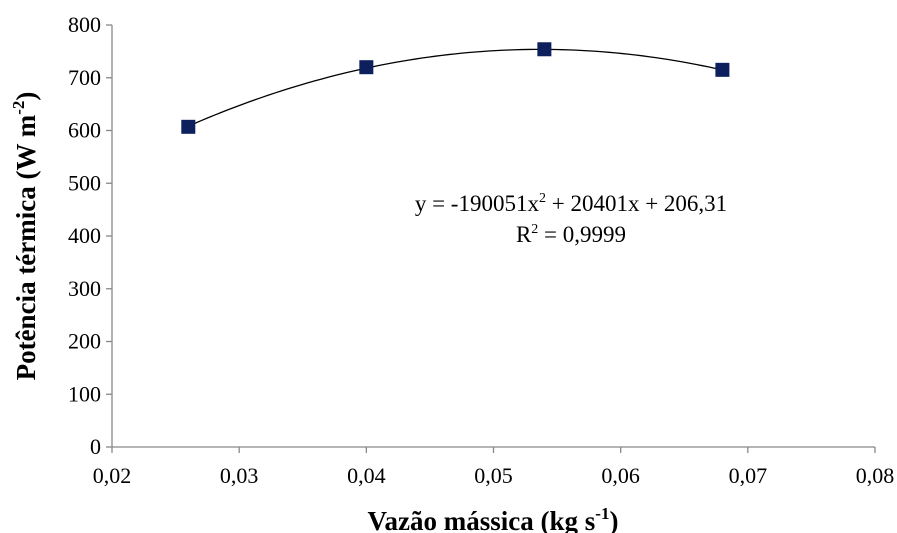  What do you see at coordinates (748, 475) in the screenshot?
I see `x-tick-label: 0,07` at bounding box center [748, 475].